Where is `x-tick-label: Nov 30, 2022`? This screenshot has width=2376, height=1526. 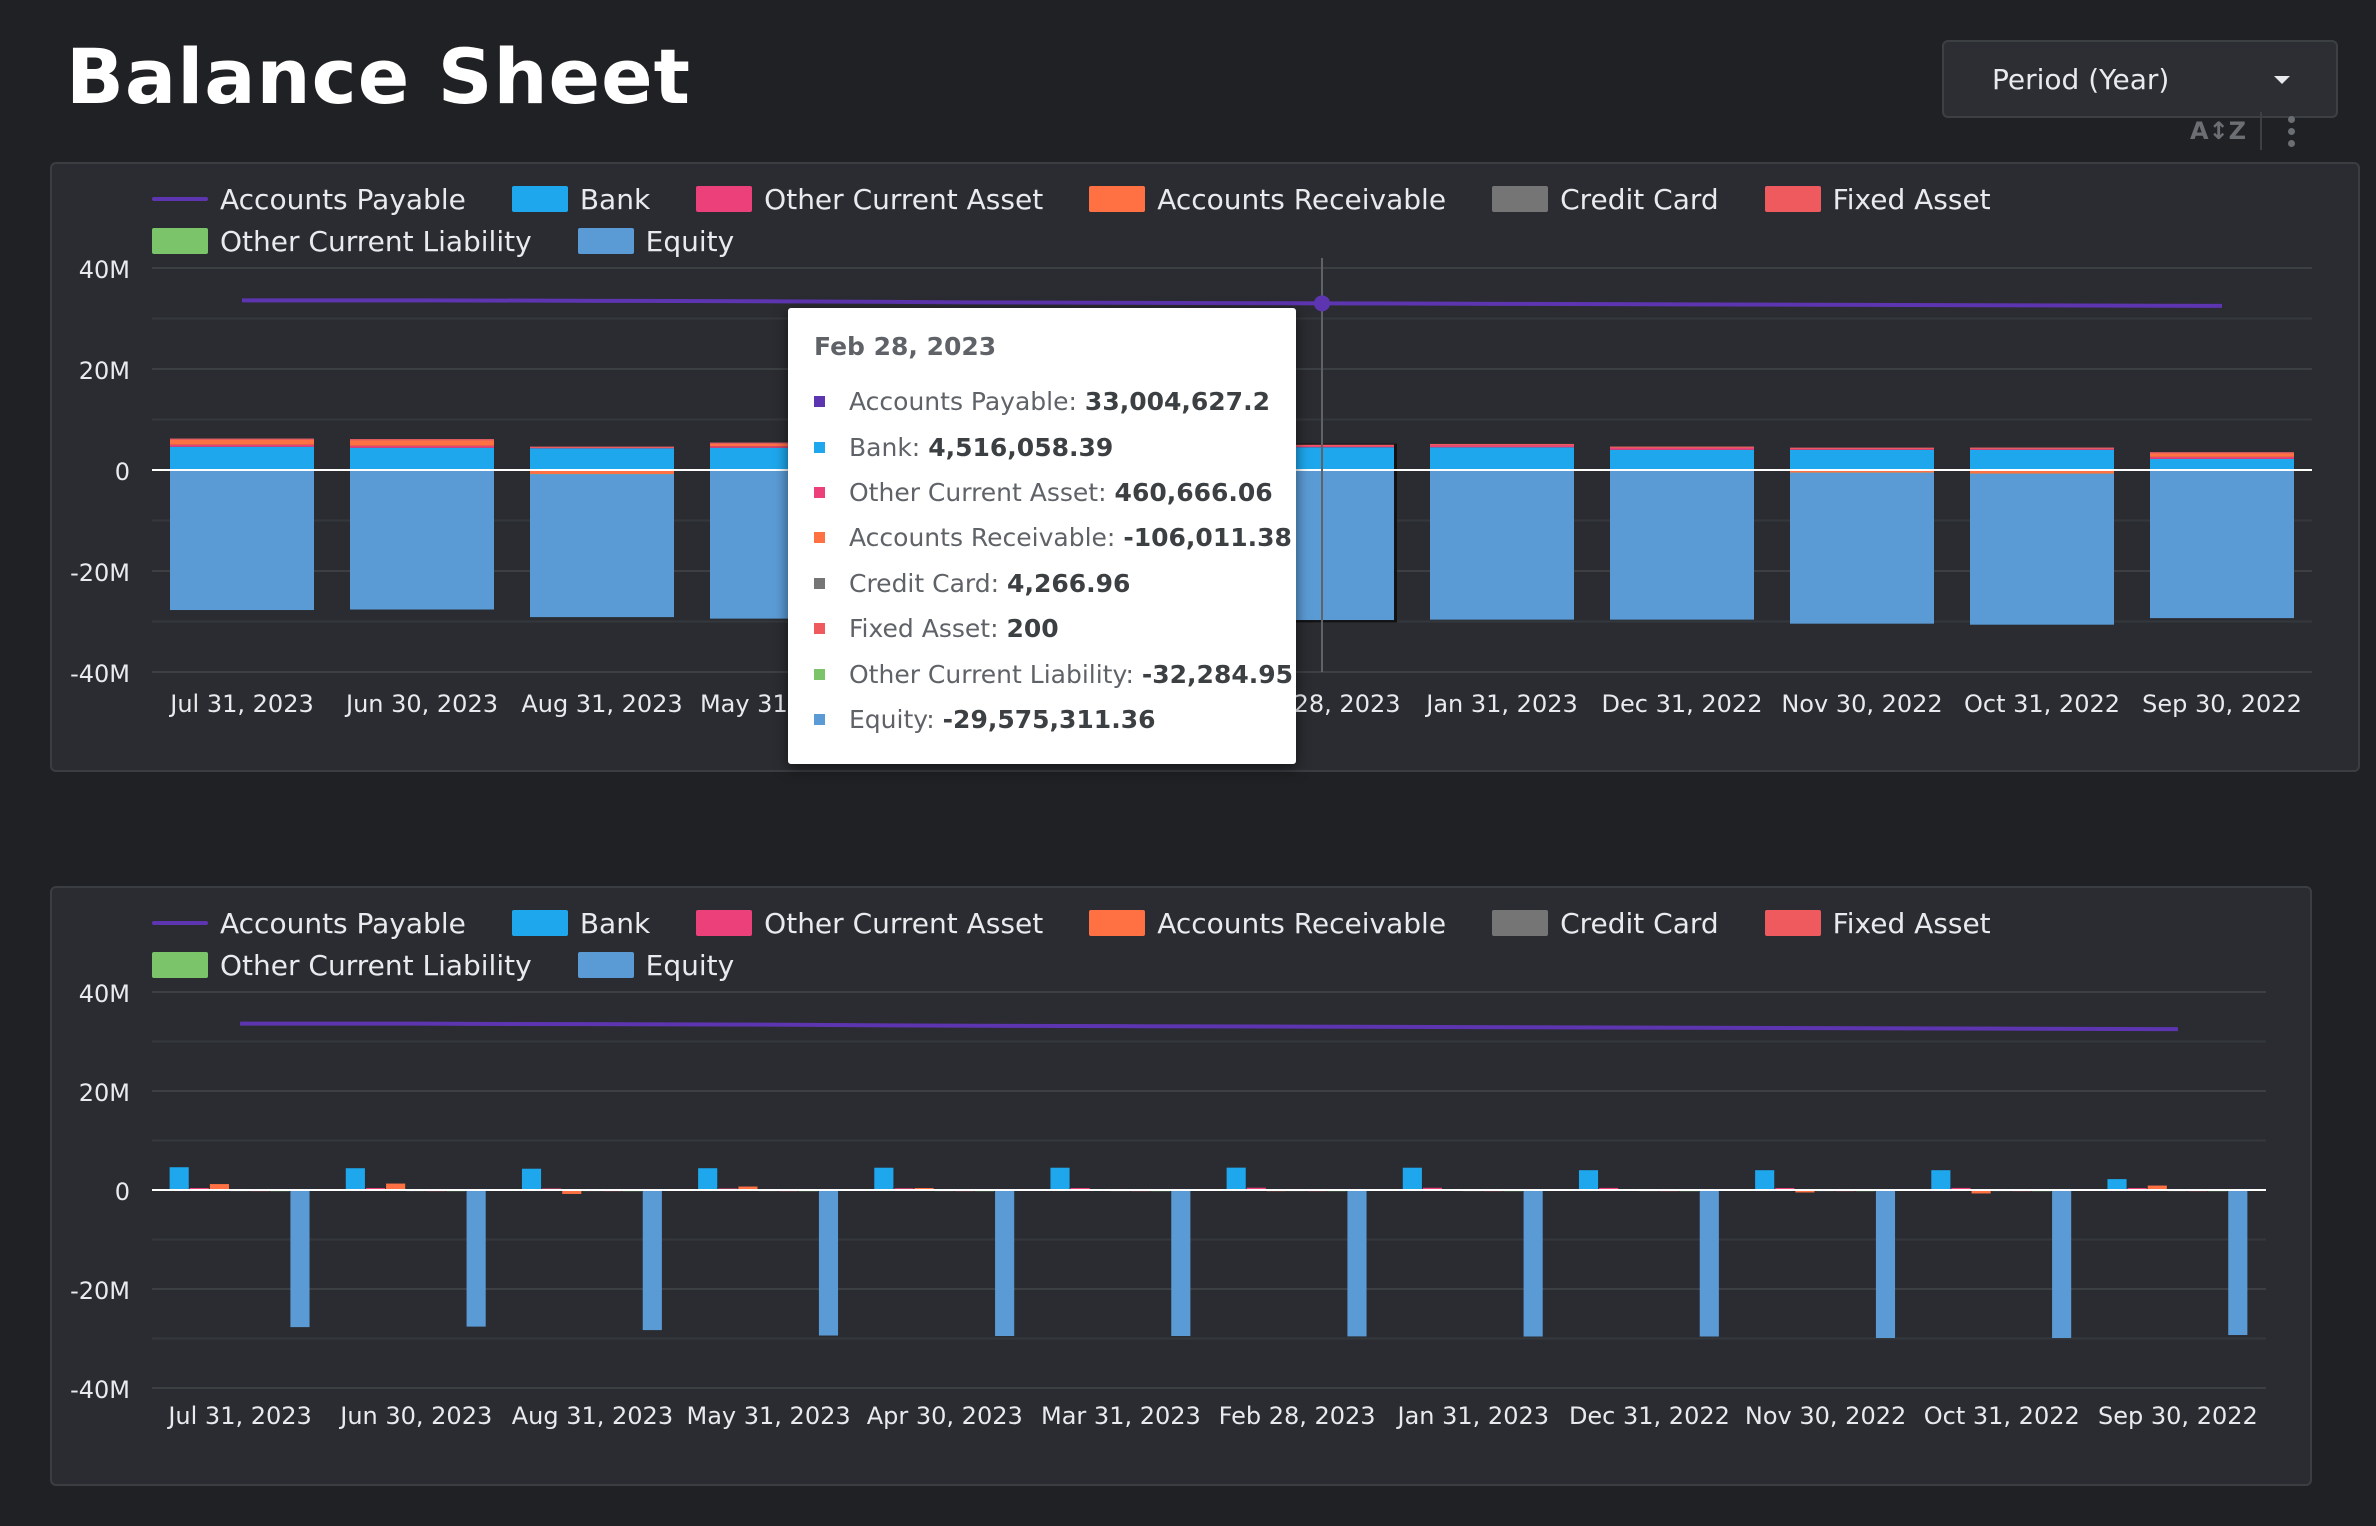
x-tick-label: Nov 30, 2022 is located at coordinates (1825, 1416).